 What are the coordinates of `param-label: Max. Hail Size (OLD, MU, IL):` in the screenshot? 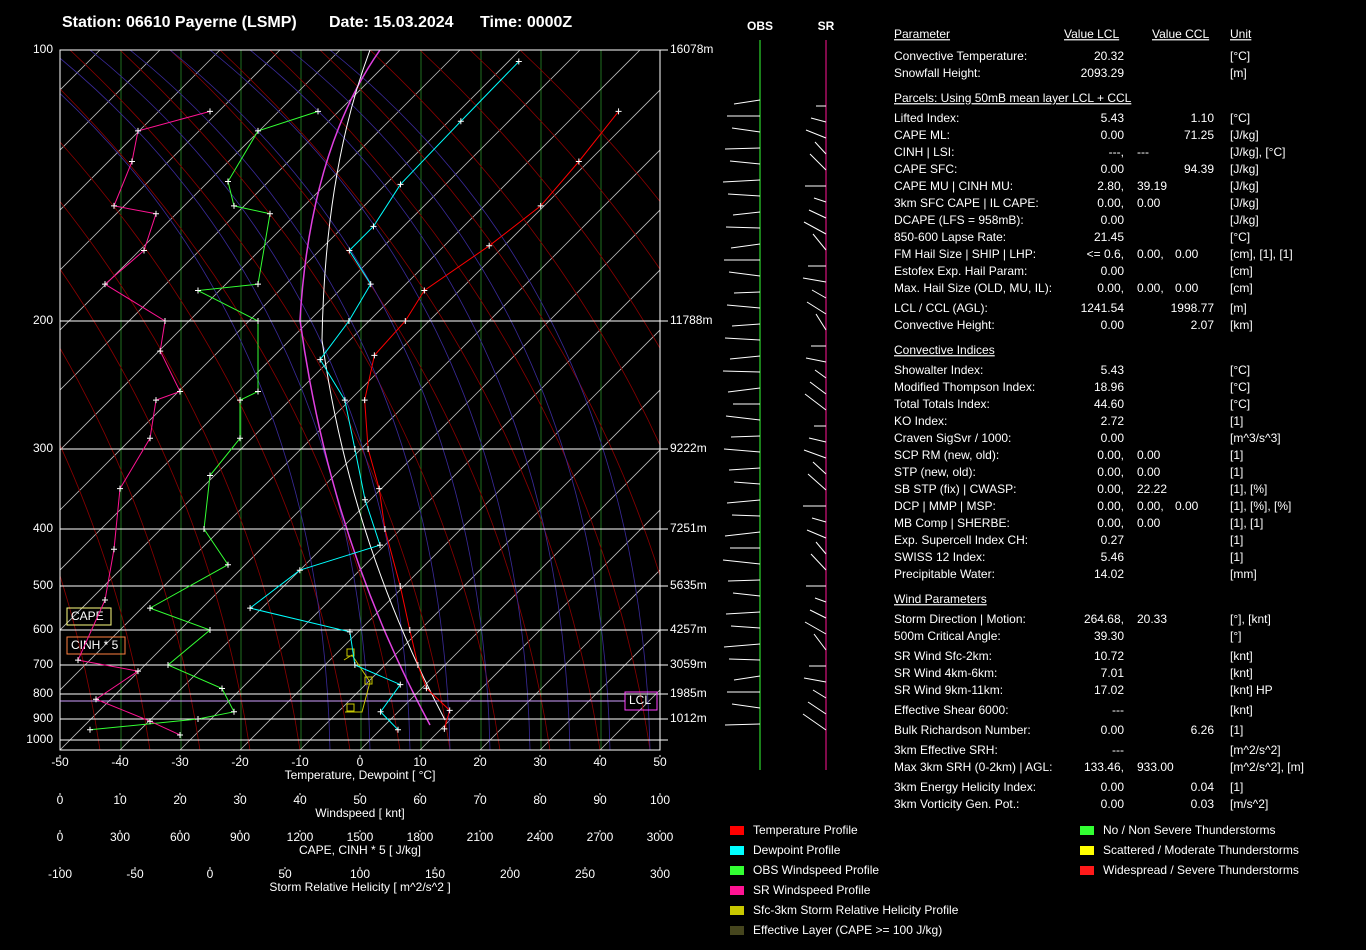 It's located at (973, 288).